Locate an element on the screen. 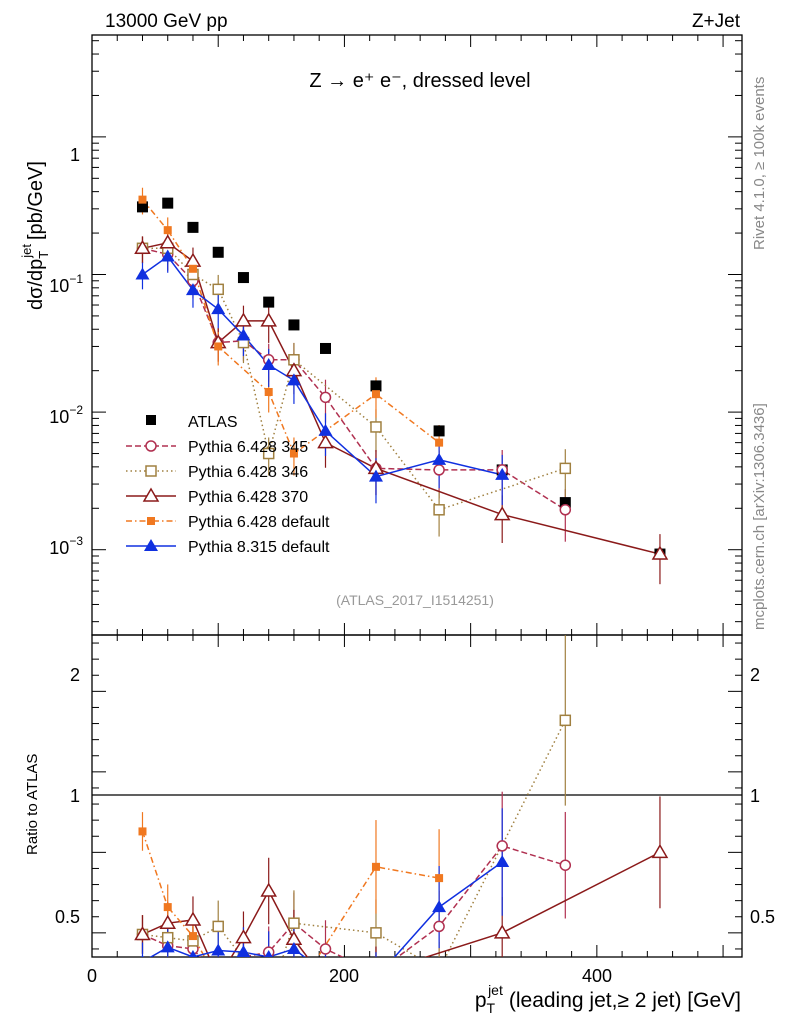  ratio-tick-label-0.5-right: 0.5 is located at coordinates (762, 917).